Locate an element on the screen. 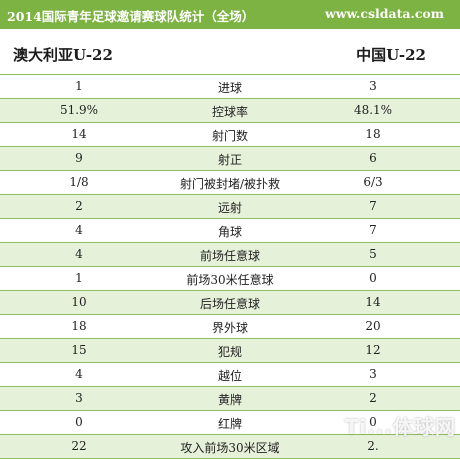  table-row: 18 界外球 20 is located at coordinates (230, 326).